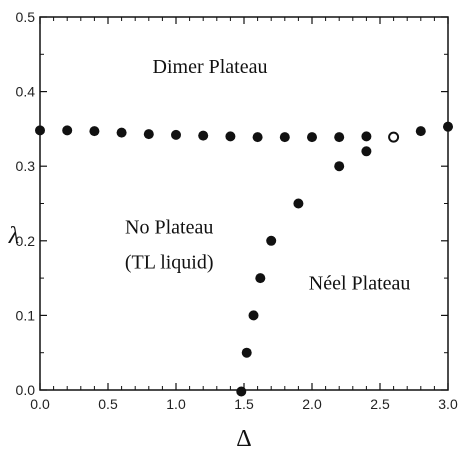 This screenshot has width=460, height=453. I want to click on x-tick-label: 0.0, so click(40, 404).